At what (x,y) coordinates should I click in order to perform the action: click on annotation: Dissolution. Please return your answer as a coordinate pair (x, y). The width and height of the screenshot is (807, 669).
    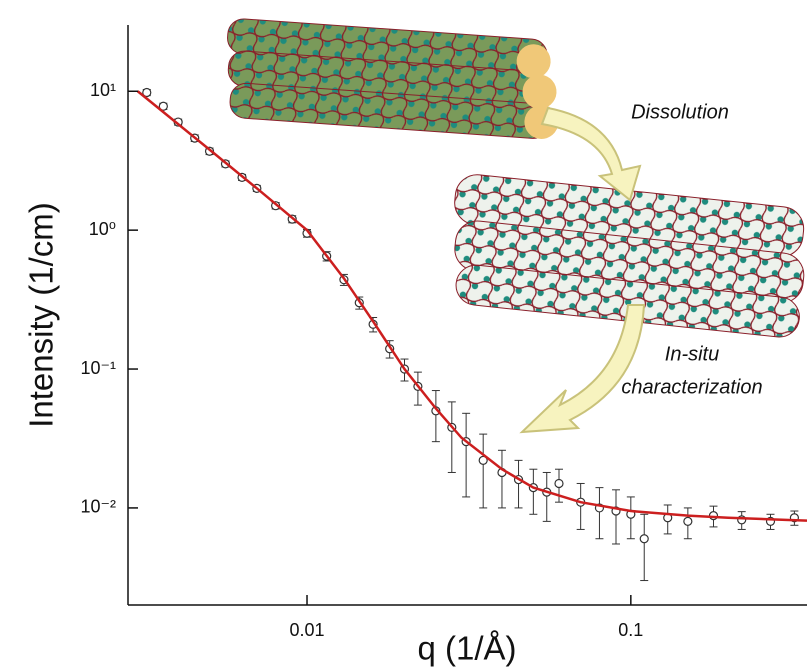
    Looking at the image, I should click on (680, 112).